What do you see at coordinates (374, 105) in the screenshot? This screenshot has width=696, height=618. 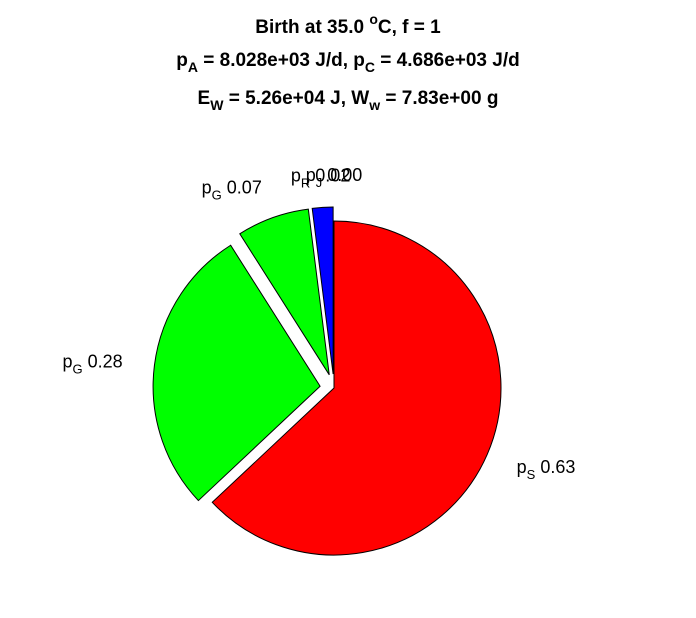 I see `title-line-3-part-4: w` at bounding box center [374, 105].